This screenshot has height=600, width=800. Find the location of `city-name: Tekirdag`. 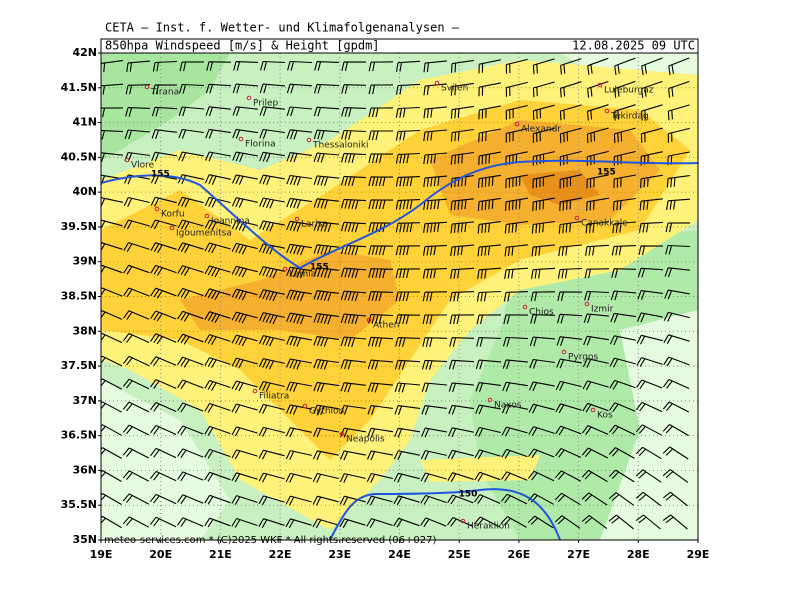

city-name: Tekirdag is located at coordinates (629, 117).